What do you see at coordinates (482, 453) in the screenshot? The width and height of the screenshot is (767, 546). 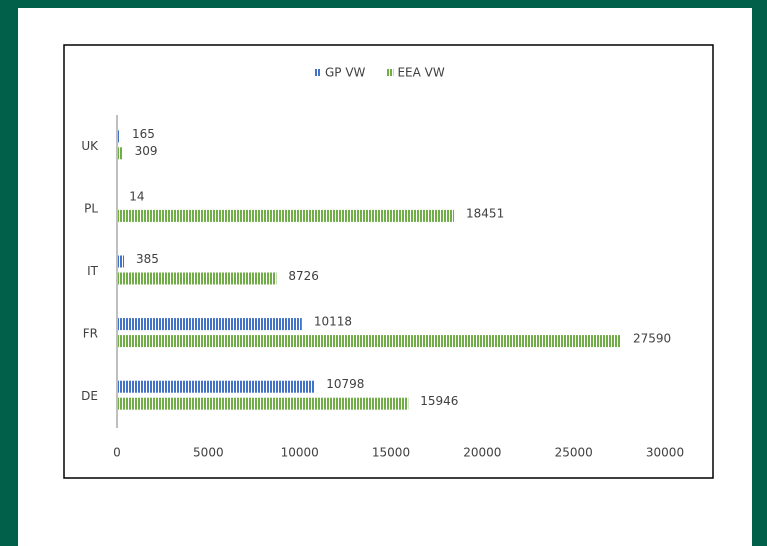 I see `x-tick-label: 20000` at bounding box center [482, 453].